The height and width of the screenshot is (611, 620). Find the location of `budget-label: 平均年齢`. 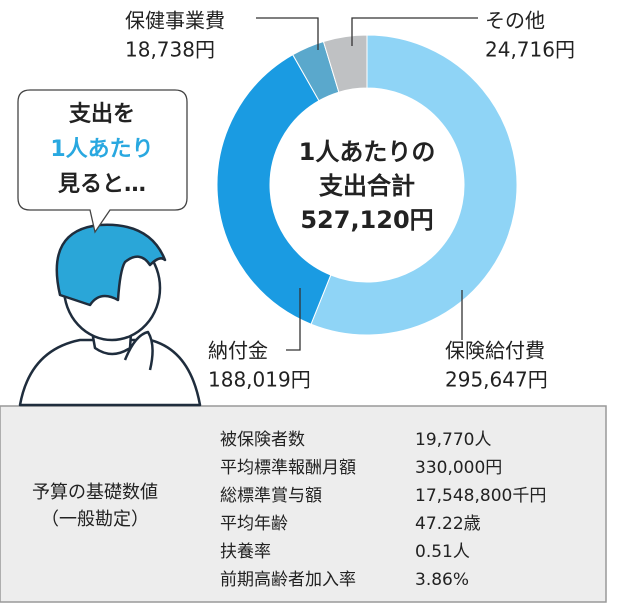

budget-label: 平均年齢 is located at coordinates (254, 524).